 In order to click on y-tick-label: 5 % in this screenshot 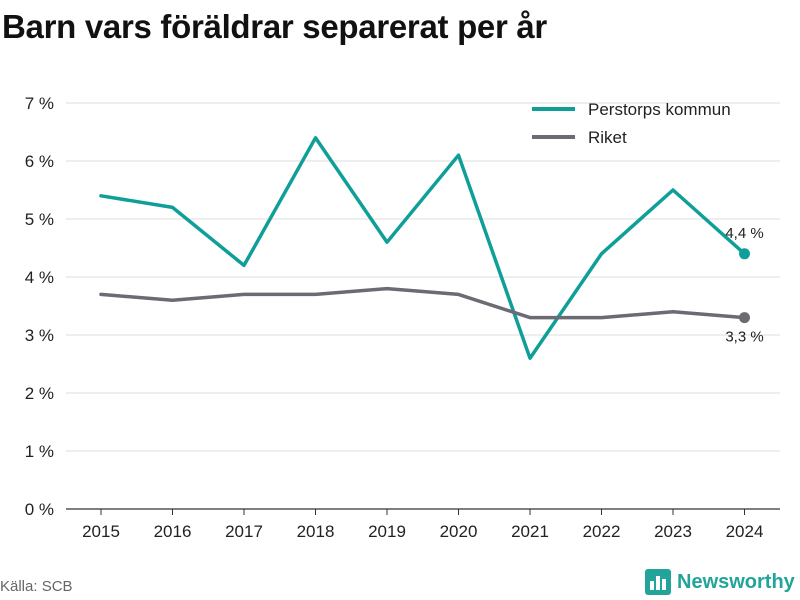, I will do `click(39, 219)`.